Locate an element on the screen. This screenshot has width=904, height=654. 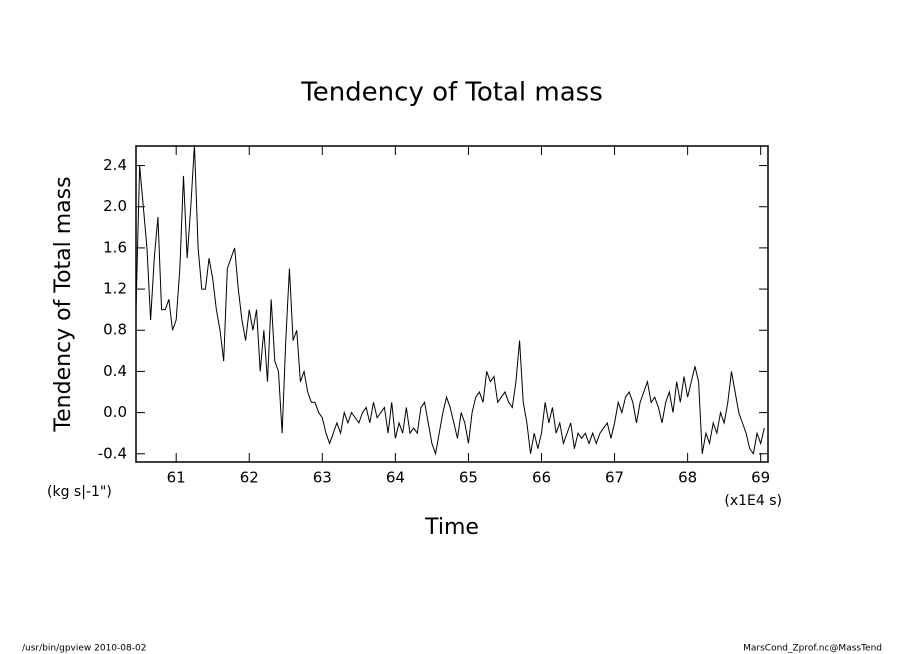
y-tick-label: 0.8 is located at coordinates (115, 330).